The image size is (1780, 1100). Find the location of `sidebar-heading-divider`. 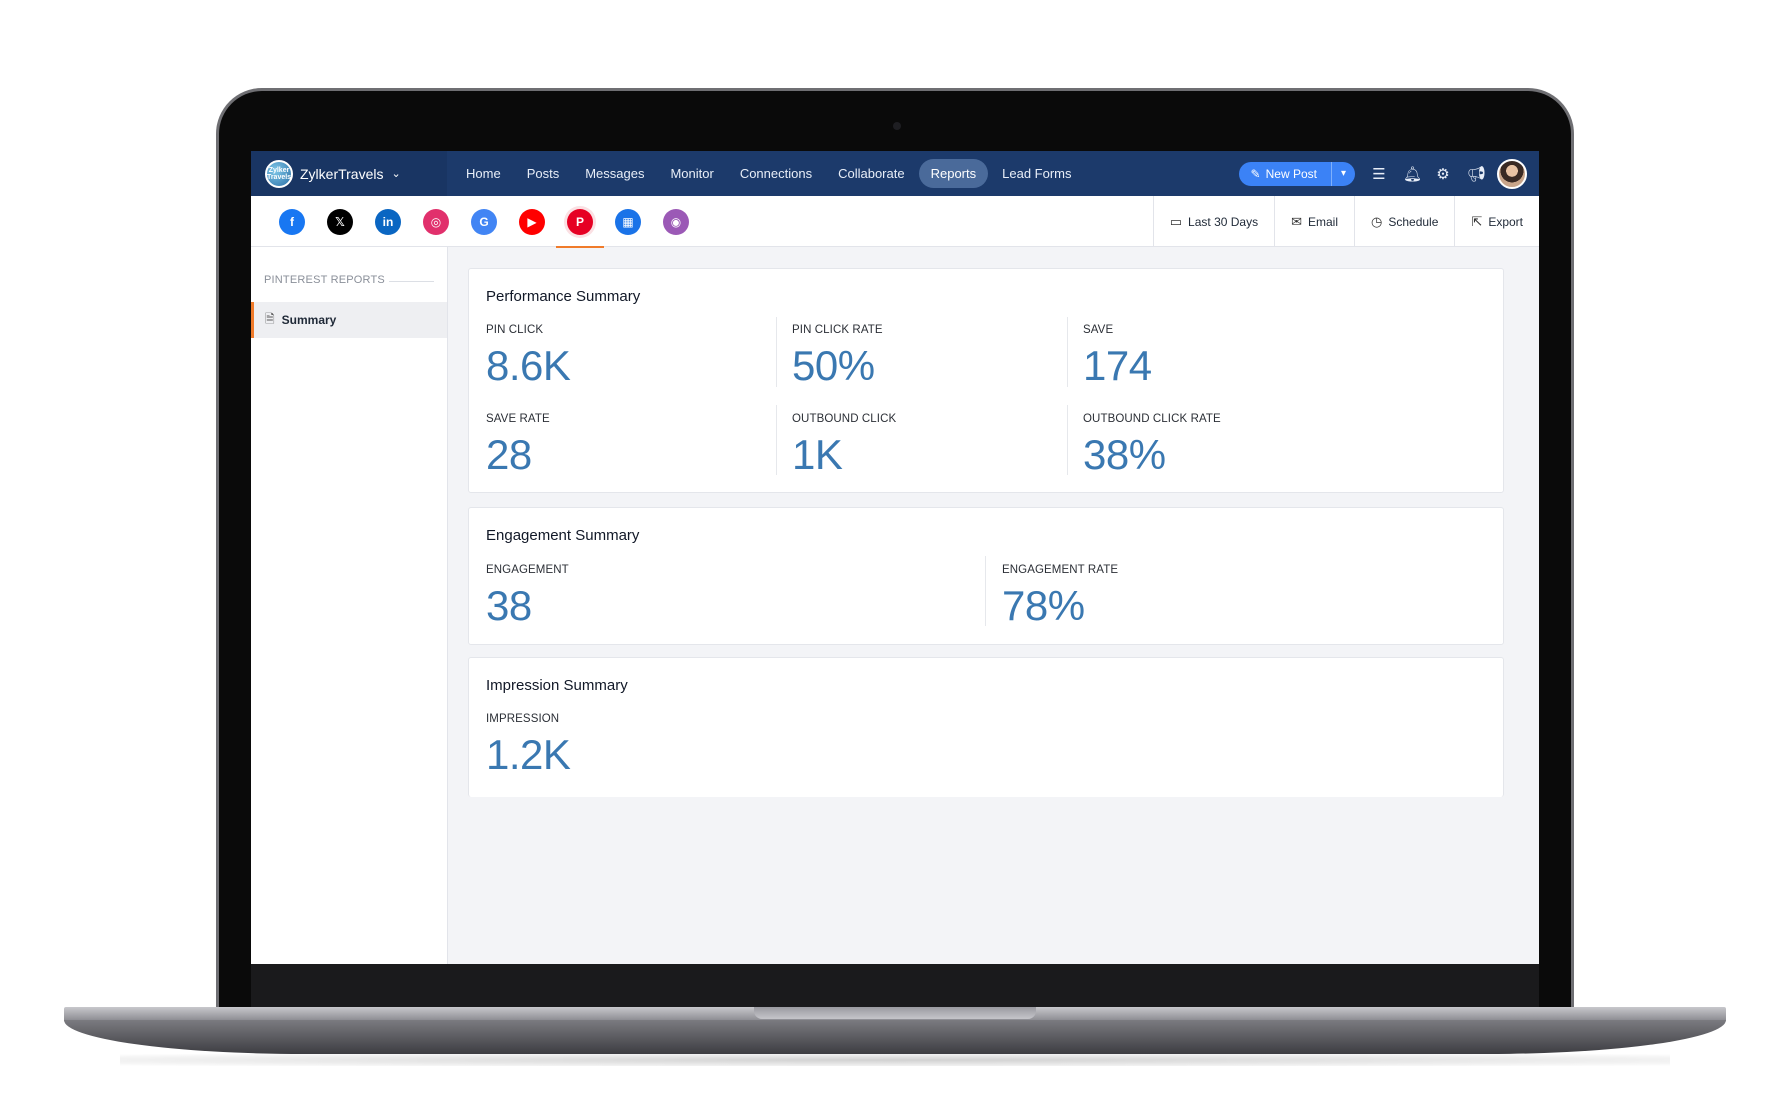

sidebar-heading-divider is located at coordinates (411, 281).